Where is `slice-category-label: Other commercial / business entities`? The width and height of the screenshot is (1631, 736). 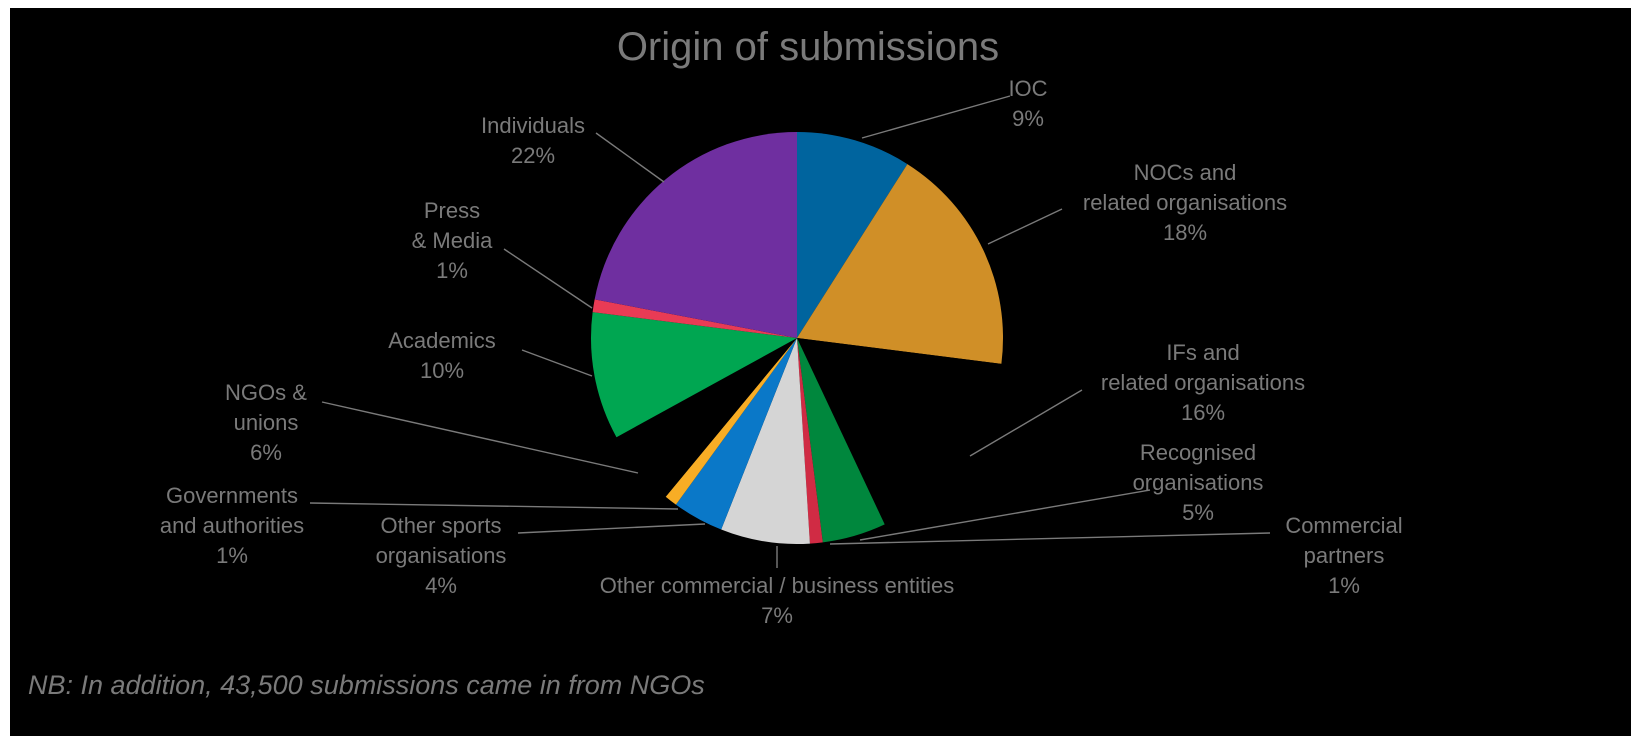
slice-category-label: Other commercial / business entities is located at coordinates (777, 585).